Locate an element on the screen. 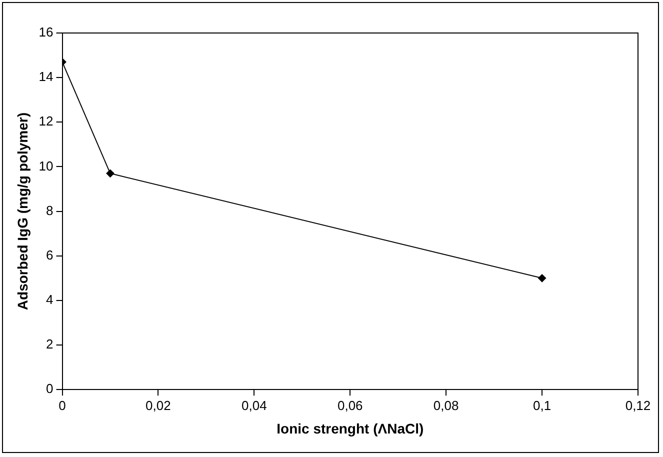 This screenshot has height=457, width=663. y-tick-label: 0 is located at coordinates (50, 388).